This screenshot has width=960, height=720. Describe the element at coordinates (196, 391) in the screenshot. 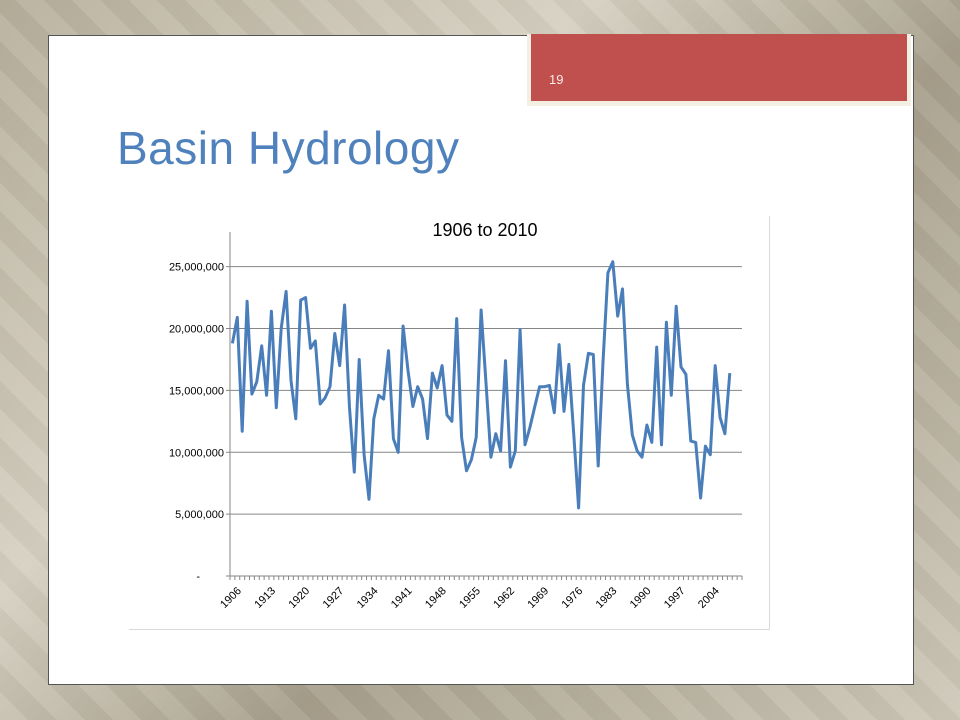

I see `y-tick-label: 15,000,000` at that location.